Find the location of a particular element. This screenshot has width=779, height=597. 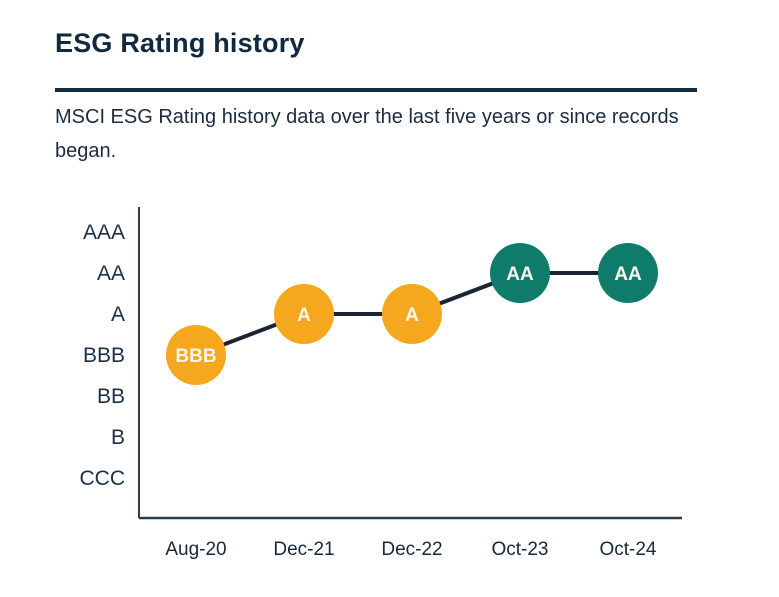

y-axis-label-a: A is located at coordinates (118, 314).